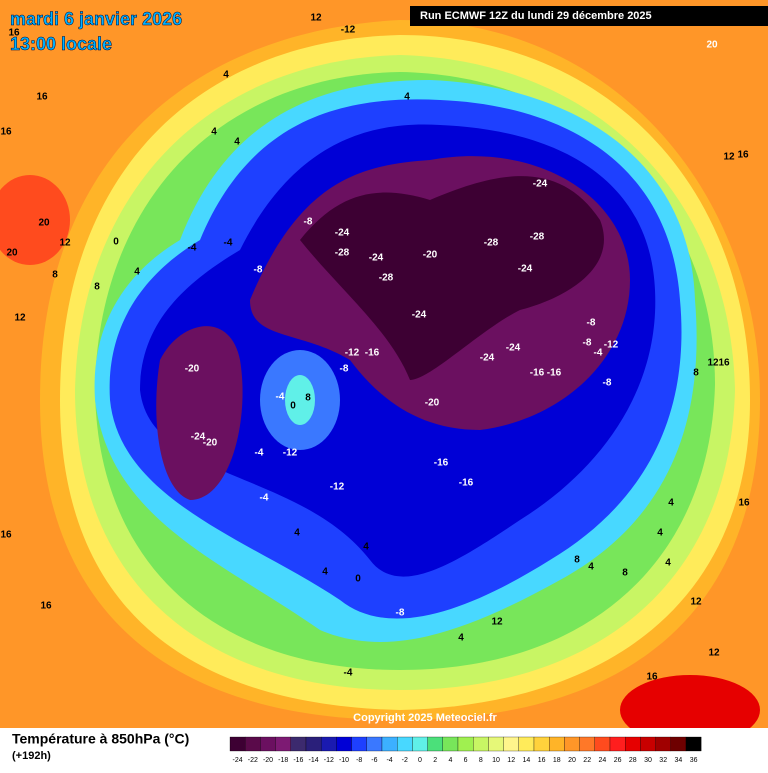 This screenshot has height=773, width=768. I want to click on copyright: Copyright 2025 Meteociel.fr, so click(425, 718).